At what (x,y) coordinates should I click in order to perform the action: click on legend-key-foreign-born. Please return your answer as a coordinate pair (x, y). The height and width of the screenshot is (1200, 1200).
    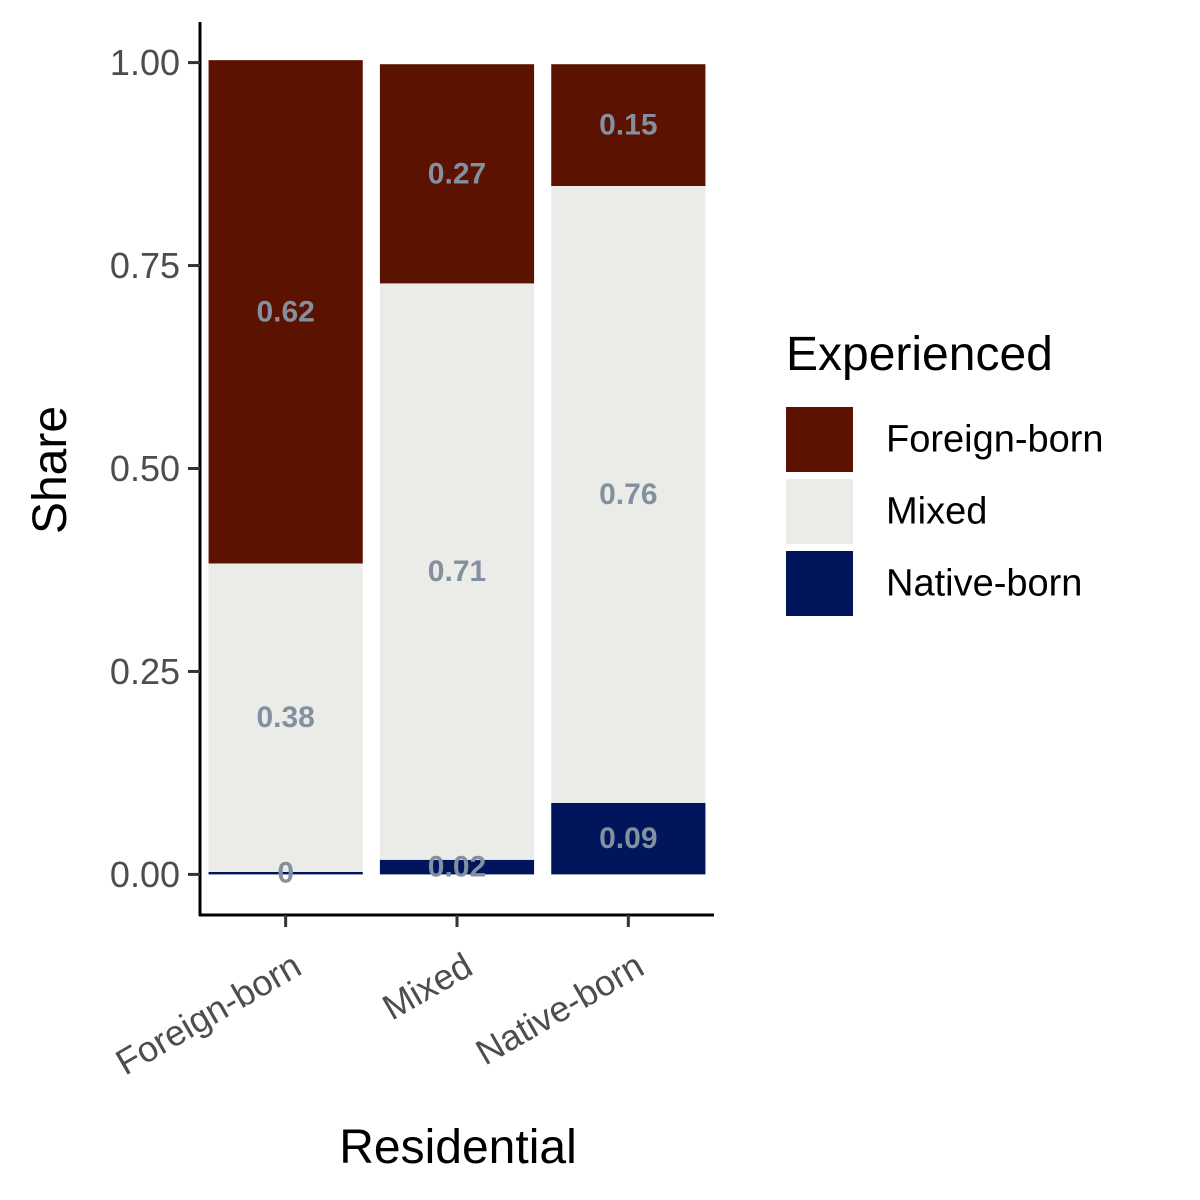
    Looking at the image, I should click on (819, 439).